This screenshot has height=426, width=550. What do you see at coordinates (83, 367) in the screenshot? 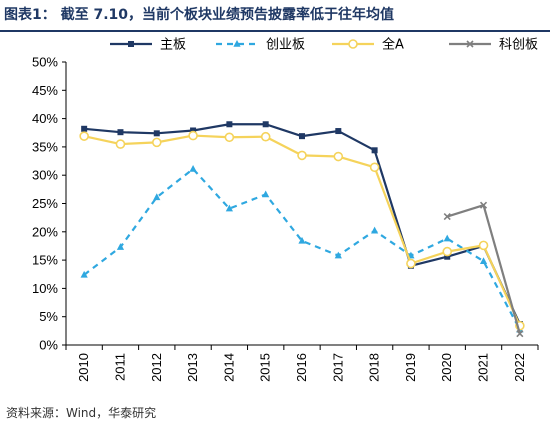
I see `x-tick-label: 2010` at bounding box center [83, 367].